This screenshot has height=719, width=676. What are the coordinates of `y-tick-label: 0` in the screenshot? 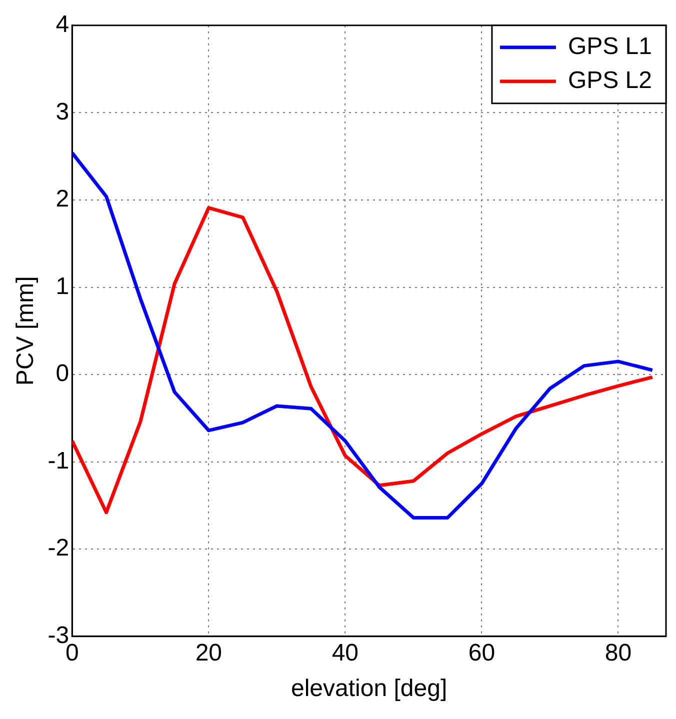 It's located at (63, 374).